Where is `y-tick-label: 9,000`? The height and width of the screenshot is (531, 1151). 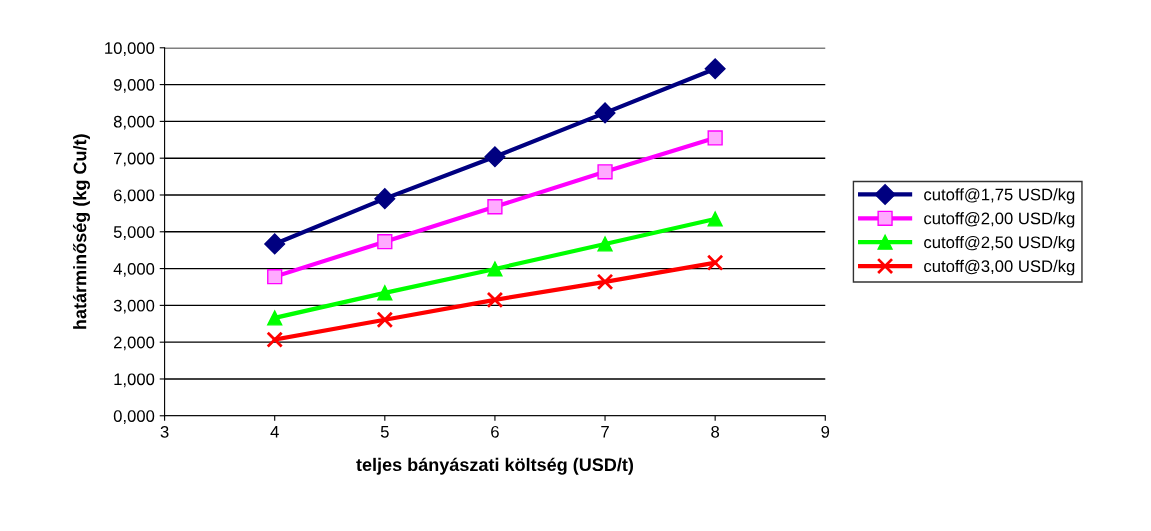
y-tick-label: 9,000 is located at coordinates (134, 85).